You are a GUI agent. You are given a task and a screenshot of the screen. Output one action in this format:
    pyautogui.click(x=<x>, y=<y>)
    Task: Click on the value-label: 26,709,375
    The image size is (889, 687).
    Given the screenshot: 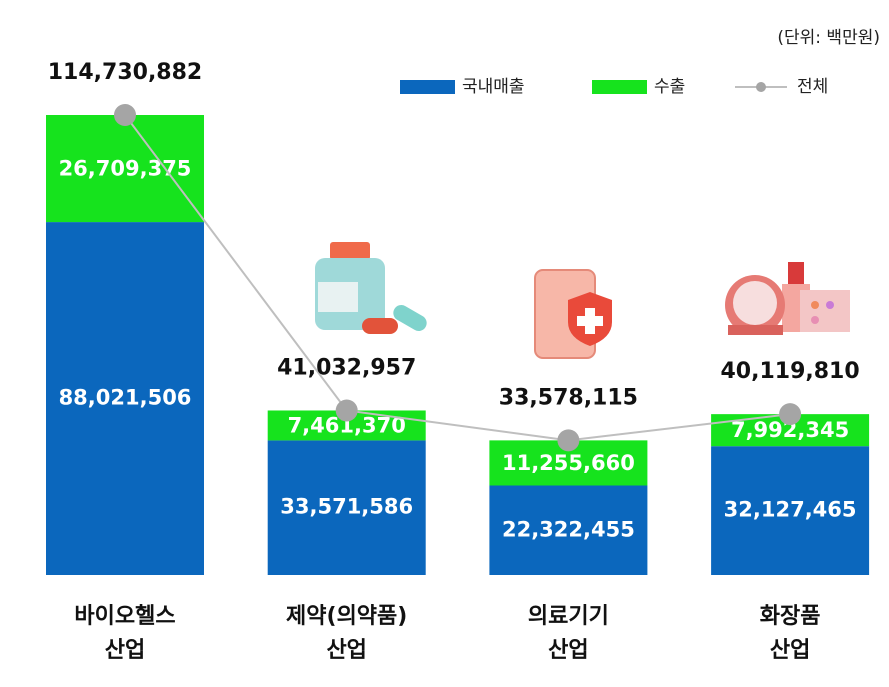 What is the action you would take?
    pyautogui.click(x=125, y=169)
    